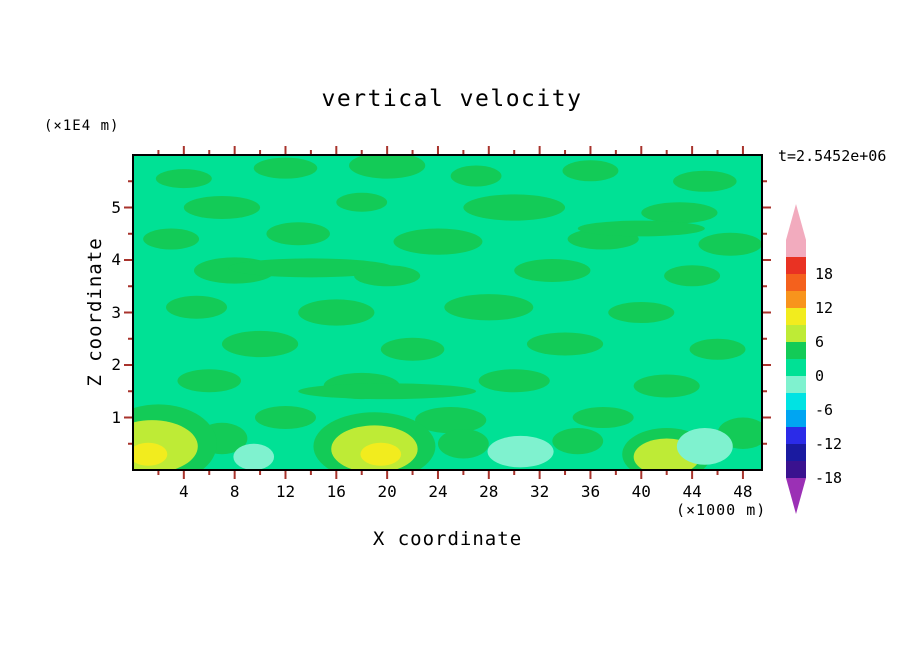 This screenshot has width=904, height=654. Describe the element at coordinates (82, 126) in the screenshot. I see `y-axis-unit-label: (×1E4 m)` at that location.